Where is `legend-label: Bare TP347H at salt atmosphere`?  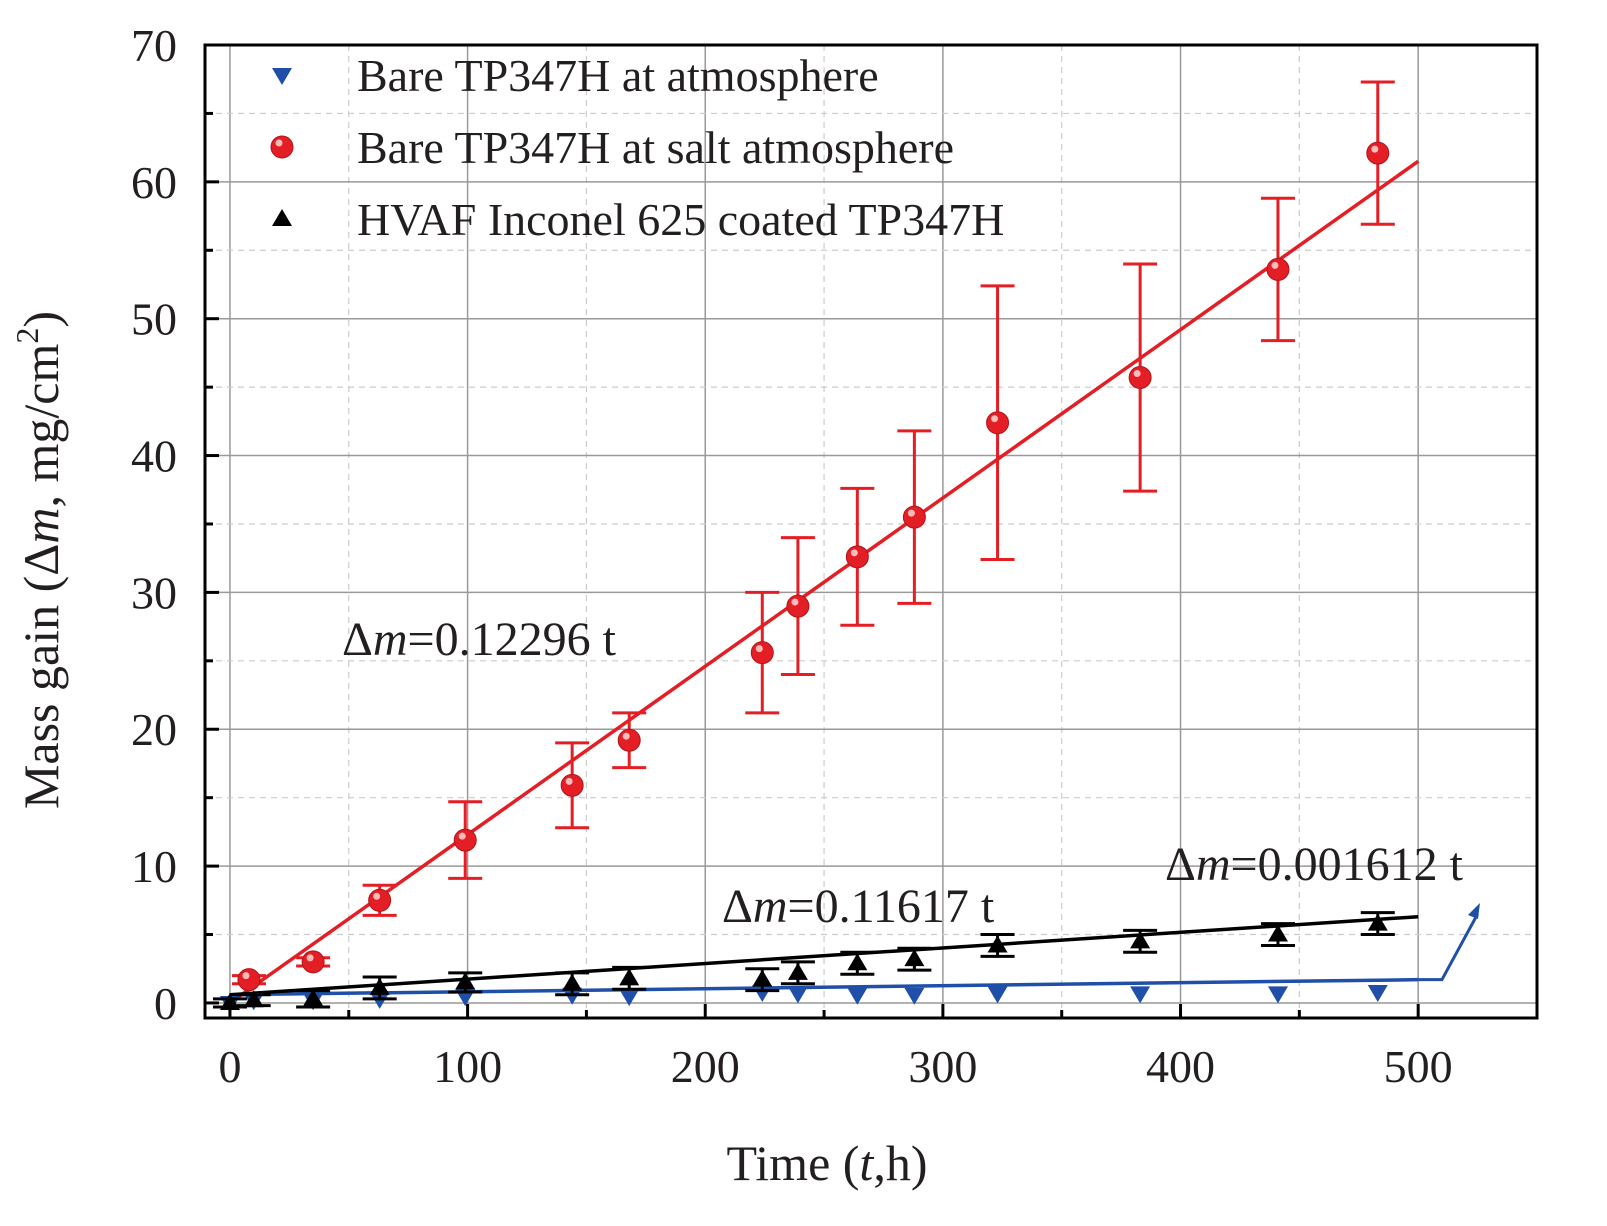 legend-label: Bare TP347H at salt atmosphere is located at coordinates (655, 147).